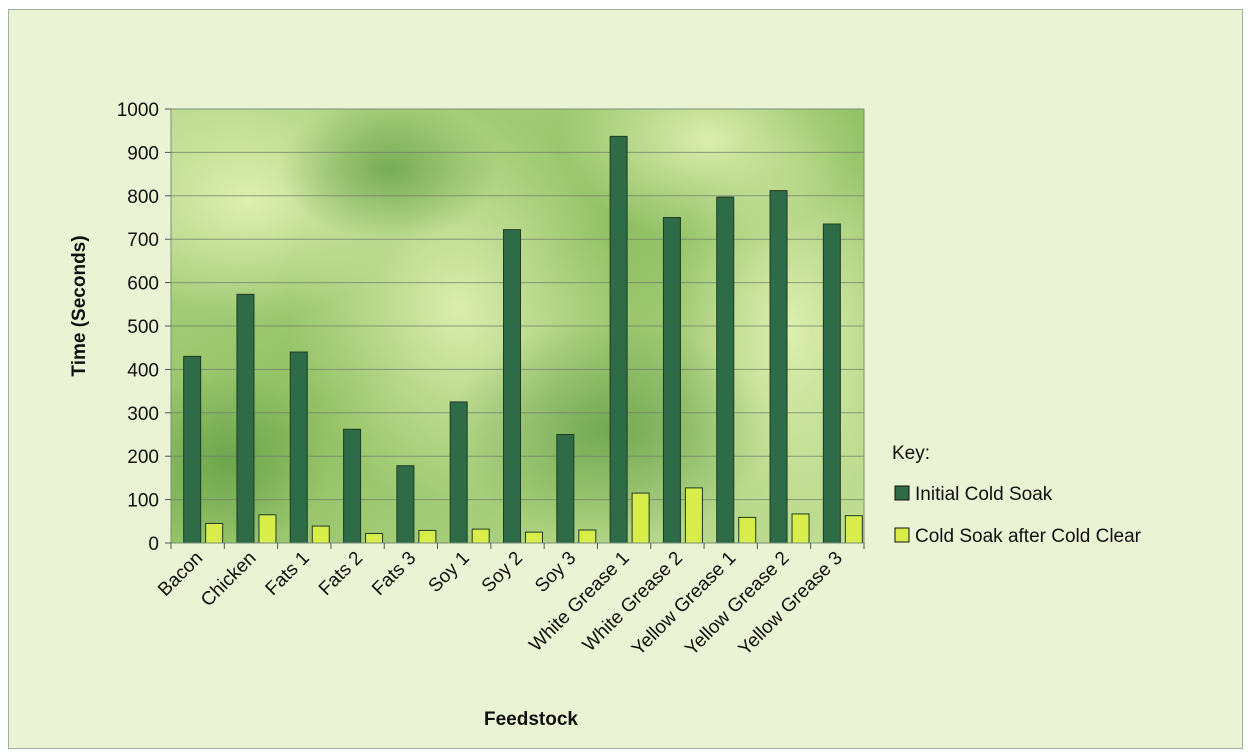 This screenshot has height=755, width=1249. I want to click on legend-label-initial-cold-soak: Initial Cold Soak, so click(984, 494).